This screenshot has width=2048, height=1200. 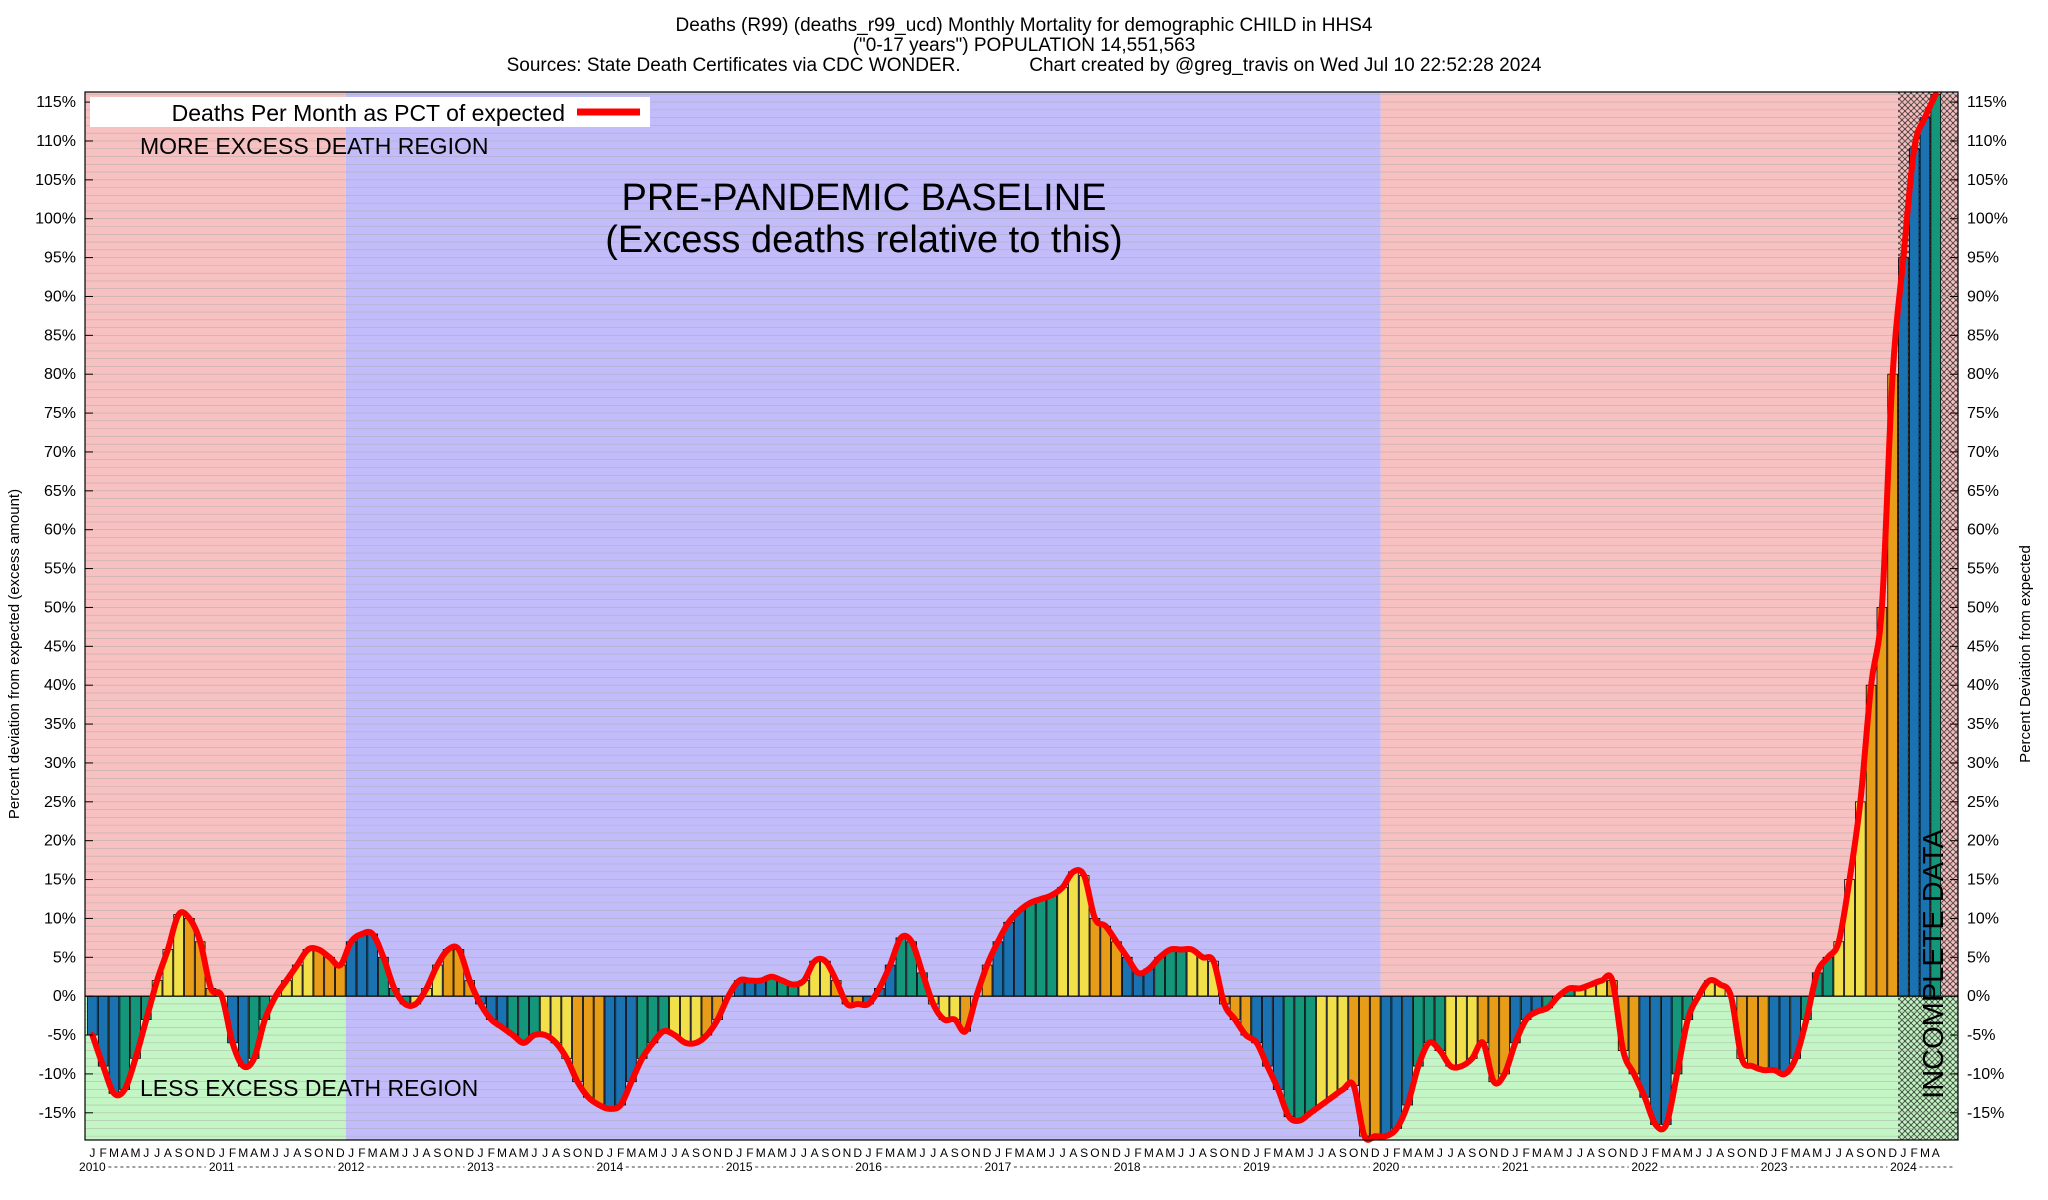 I want to click on y-tick-label-right: 100%, so click(x=1987, y=219).